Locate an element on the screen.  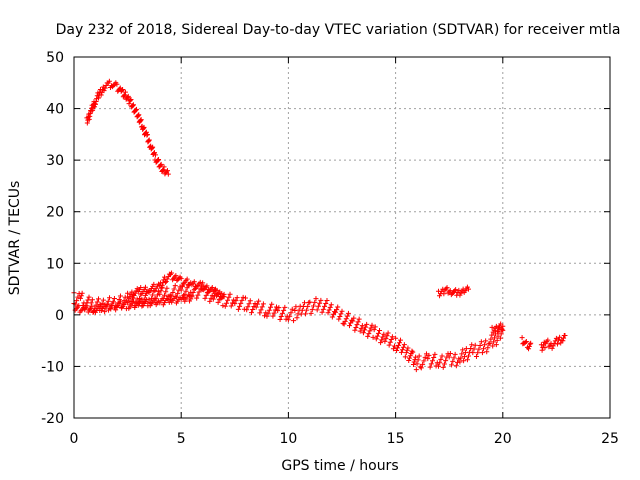
x-tick-label: 20 is located at coordinates (503, 439).